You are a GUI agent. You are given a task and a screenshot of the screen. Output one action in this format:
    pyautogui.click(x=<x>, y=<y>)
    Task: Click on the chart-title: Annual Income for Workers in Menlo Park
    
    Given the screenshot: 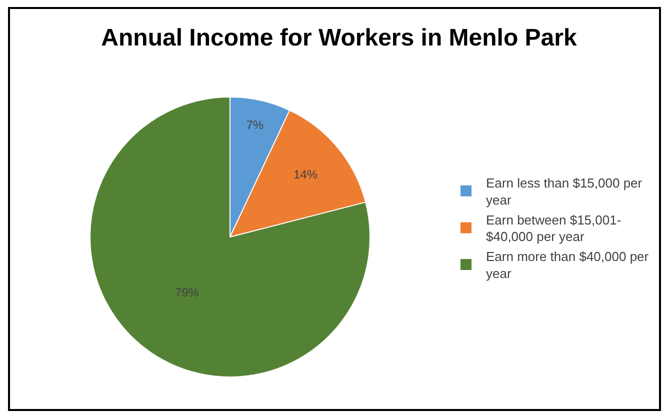 What is the action you would take?
    pyautogui.click(x=339, y=38)
    